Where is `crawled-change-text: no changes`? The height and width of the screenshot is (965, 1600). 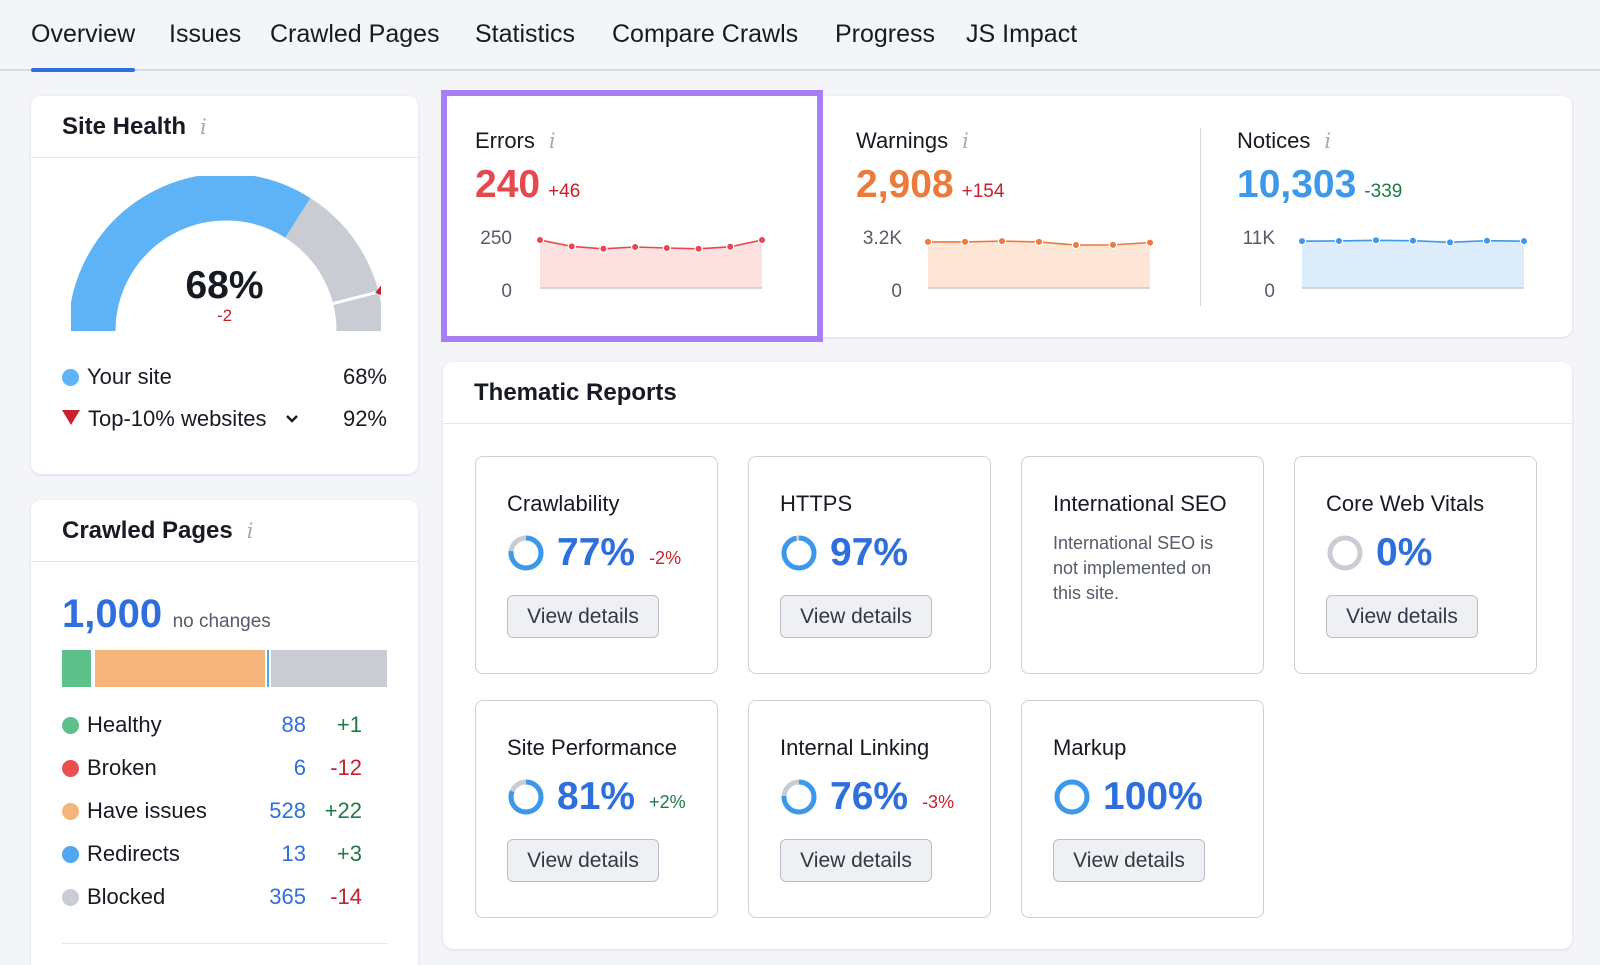
crawled-change-text: no changes is located at coordinates (221, 621).